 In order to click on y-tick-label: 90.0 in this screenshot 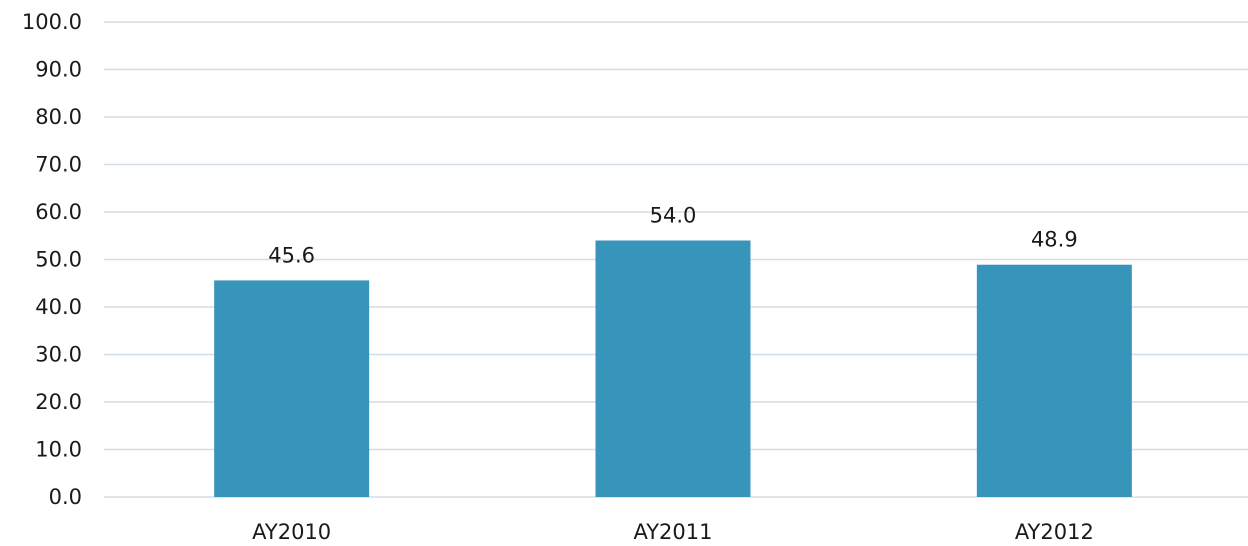, I will do `click(58, 70)`.